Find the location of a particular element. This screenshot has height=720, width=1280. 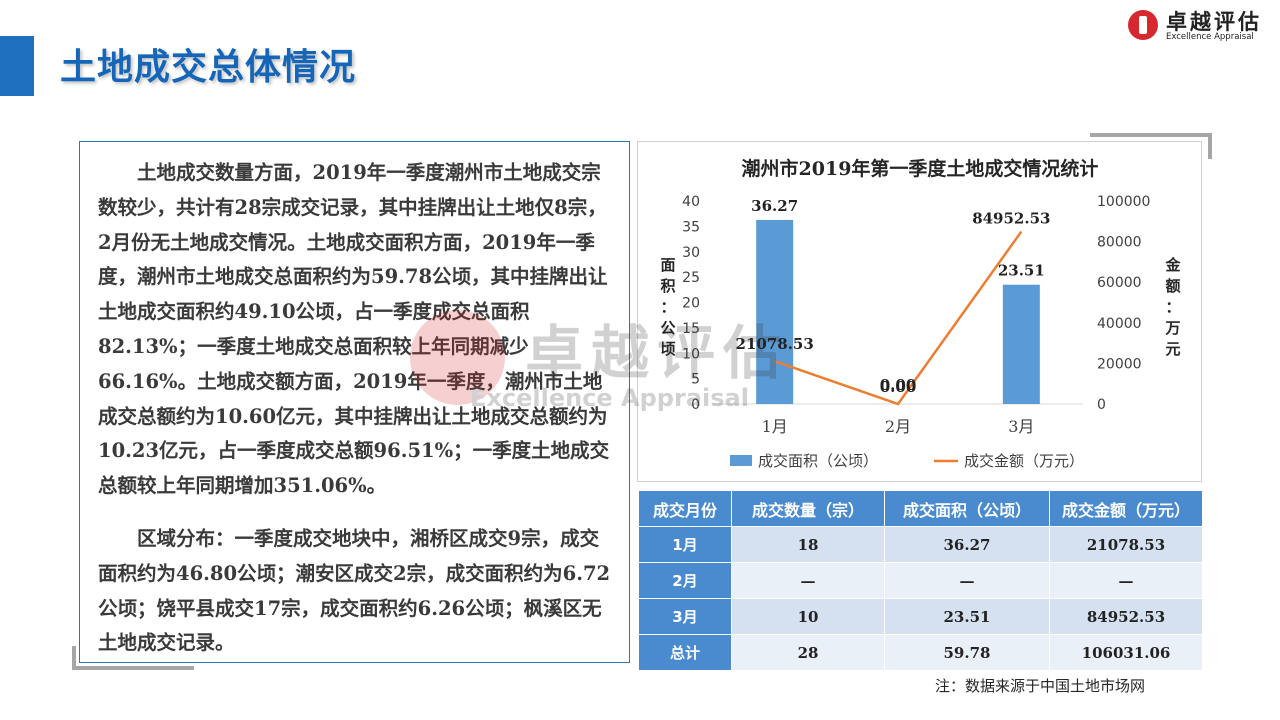

corner-decoration-right is located at coordinates (1151, 146).